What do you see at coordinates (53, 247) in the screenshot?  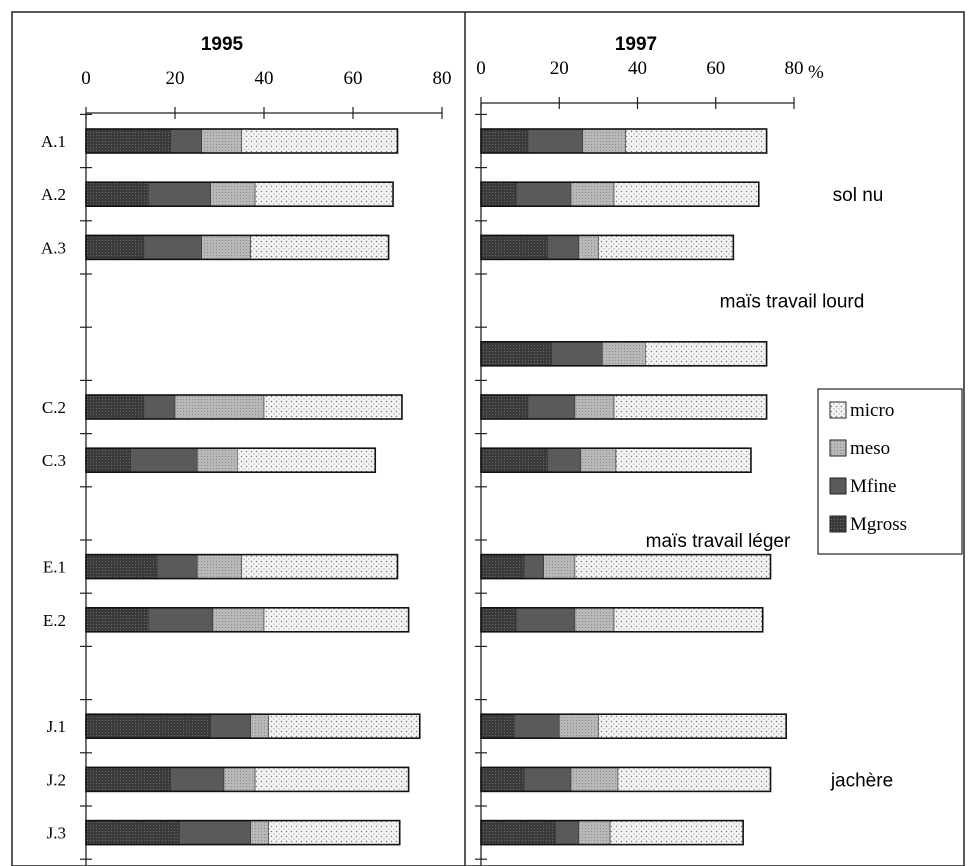 I see `row-label: A.3` at bounding box center [53, 247].